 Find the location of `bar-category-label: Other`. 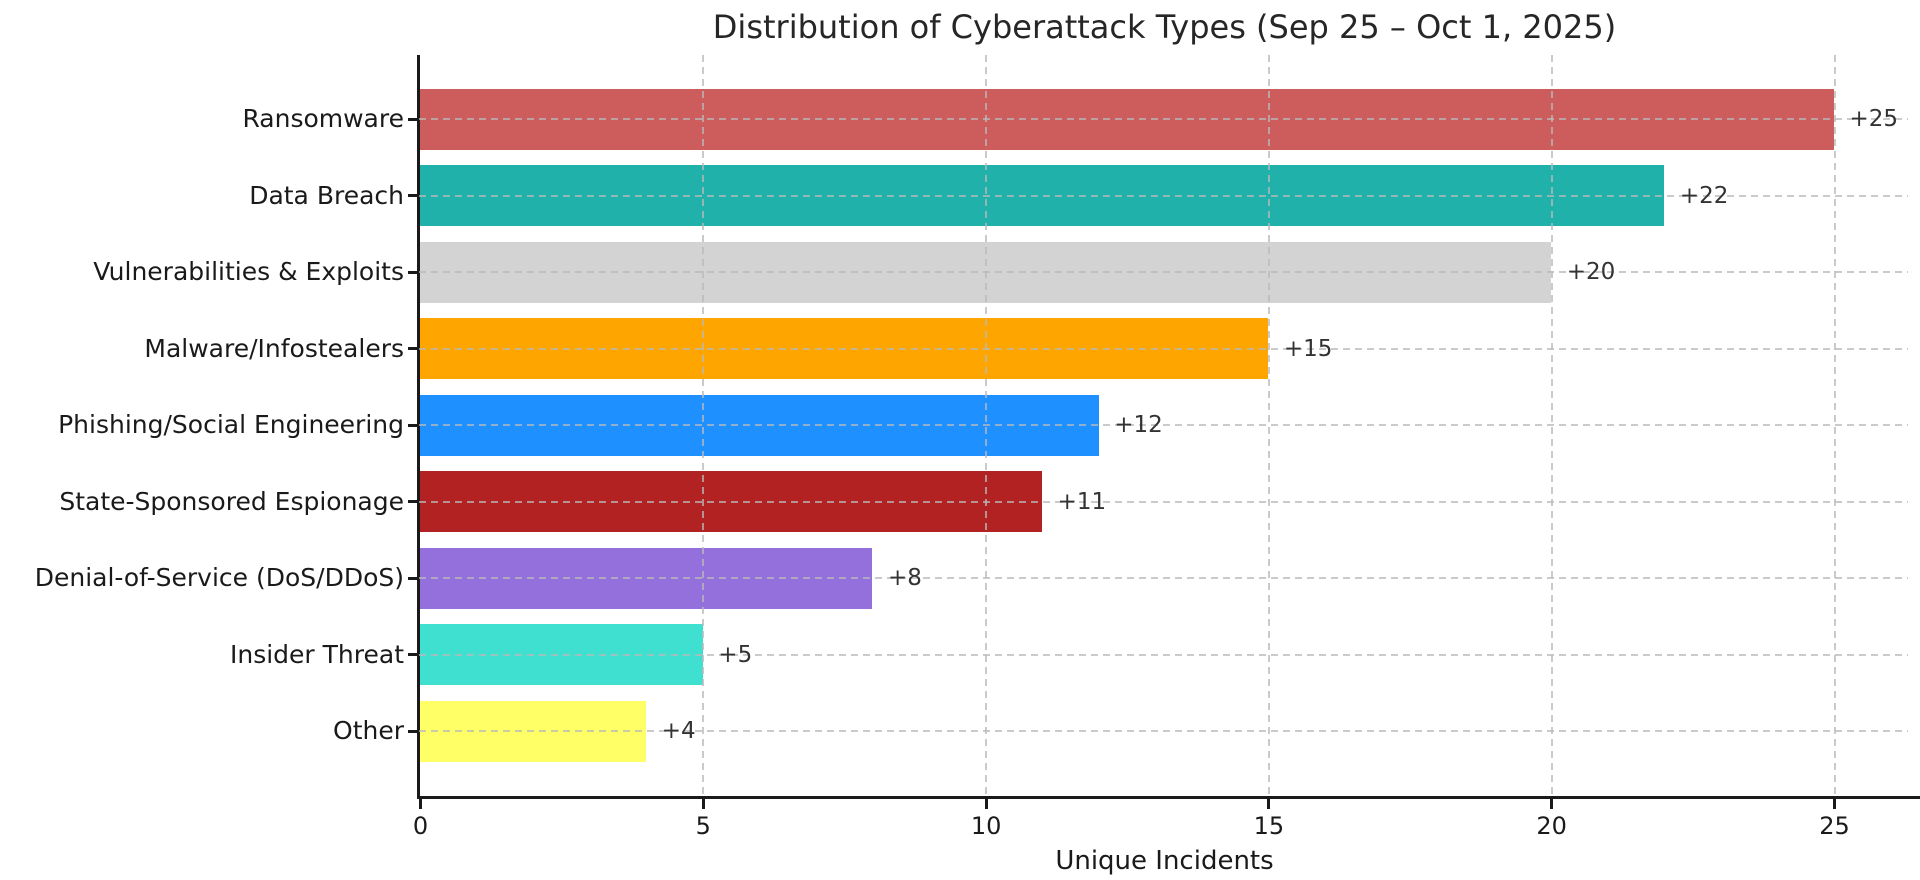

bar-category-label: Other is located at coordinates (368, 730).